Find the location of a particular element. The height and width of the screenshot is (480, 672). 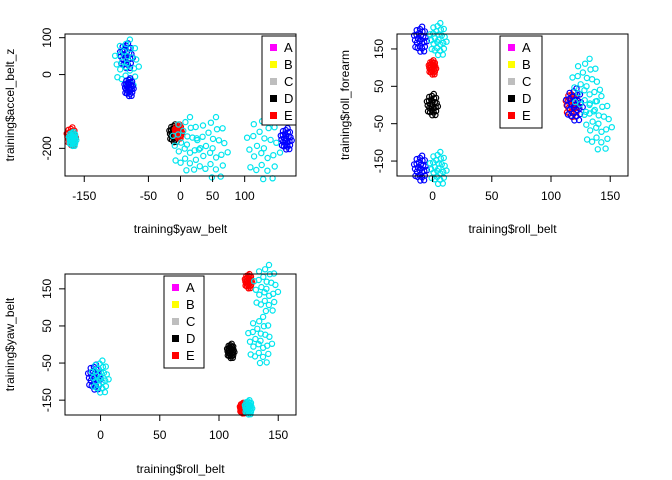

x-tick-label: -50 is located at coordinates (149, 196).